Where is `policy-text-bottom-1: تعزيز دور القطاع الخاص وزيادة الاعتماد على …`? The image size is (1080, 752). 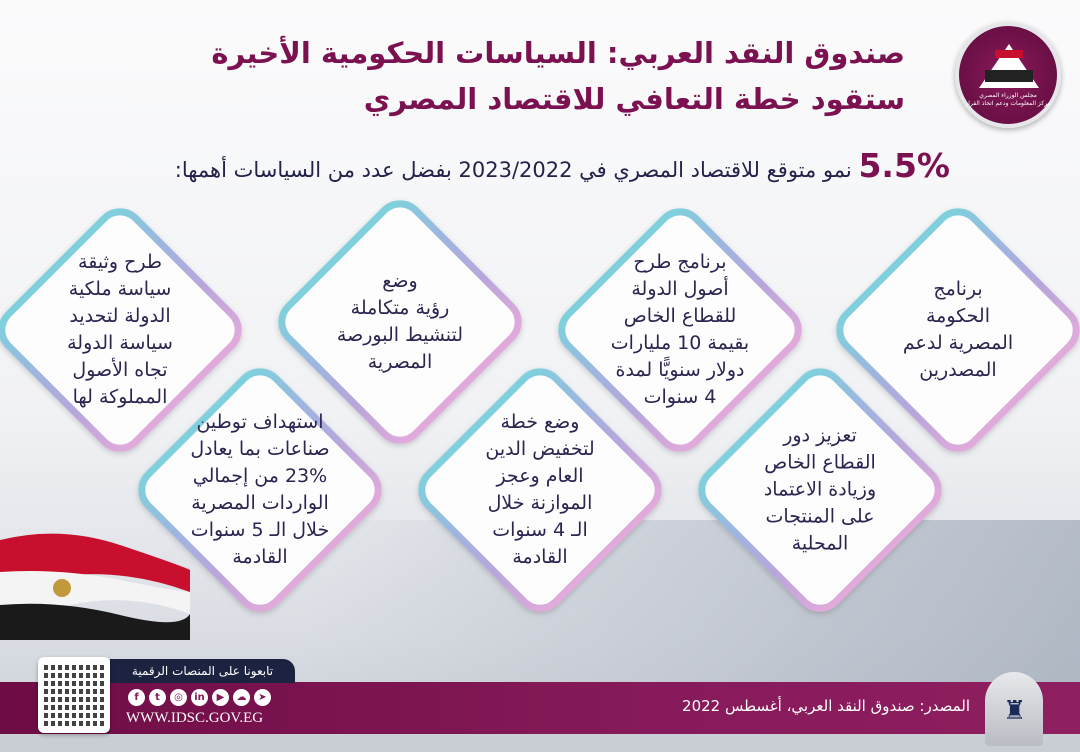
policy-text-bottom-1: تعزيز دور القطاع الخاص وزيادة الاعتماد على … is located at coordinates (820, 490).